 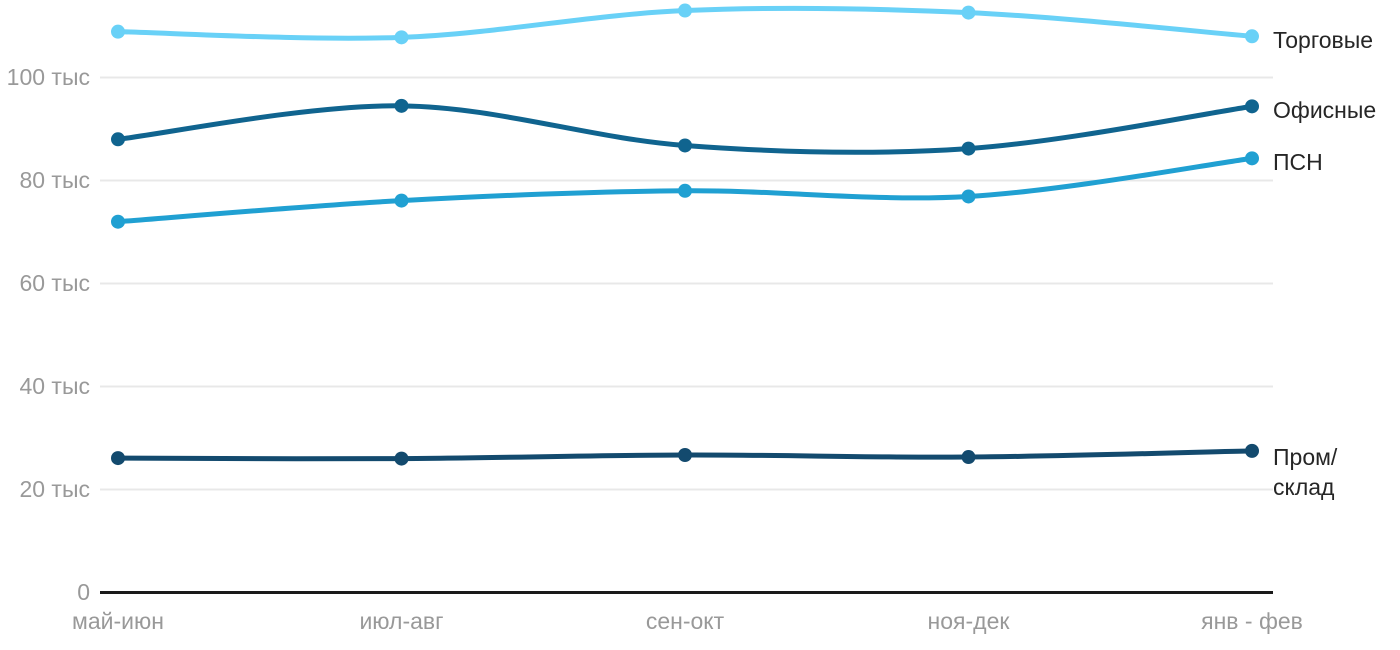 I want to click on series-label-line: Офисные, so click(x=1325, y=110).